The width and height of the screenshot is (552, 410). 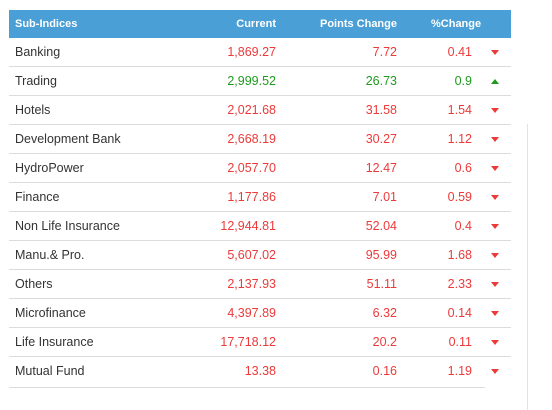 I want to click on percent-change: 1.68, so click(x=459, y=255).